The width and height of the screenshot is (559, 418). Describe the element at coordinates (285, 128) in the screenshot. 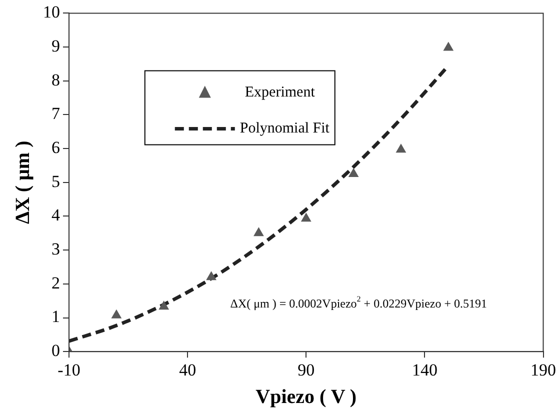

I see `legend-label: Polynomial Fit` at that location.